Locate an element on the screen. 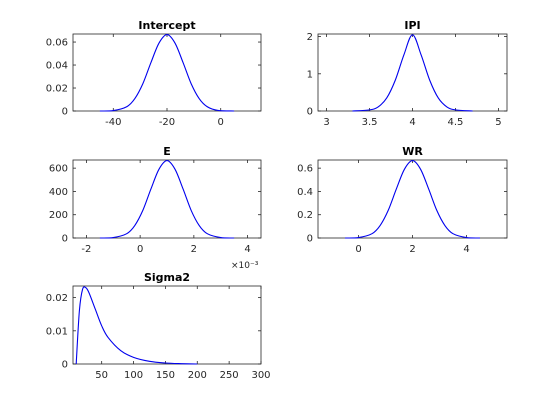 The image size is (560, 420). subplot-0: Intercept -40 -20 0 0 0.02 0.04 0.06 is located at coordinates (154, 73).